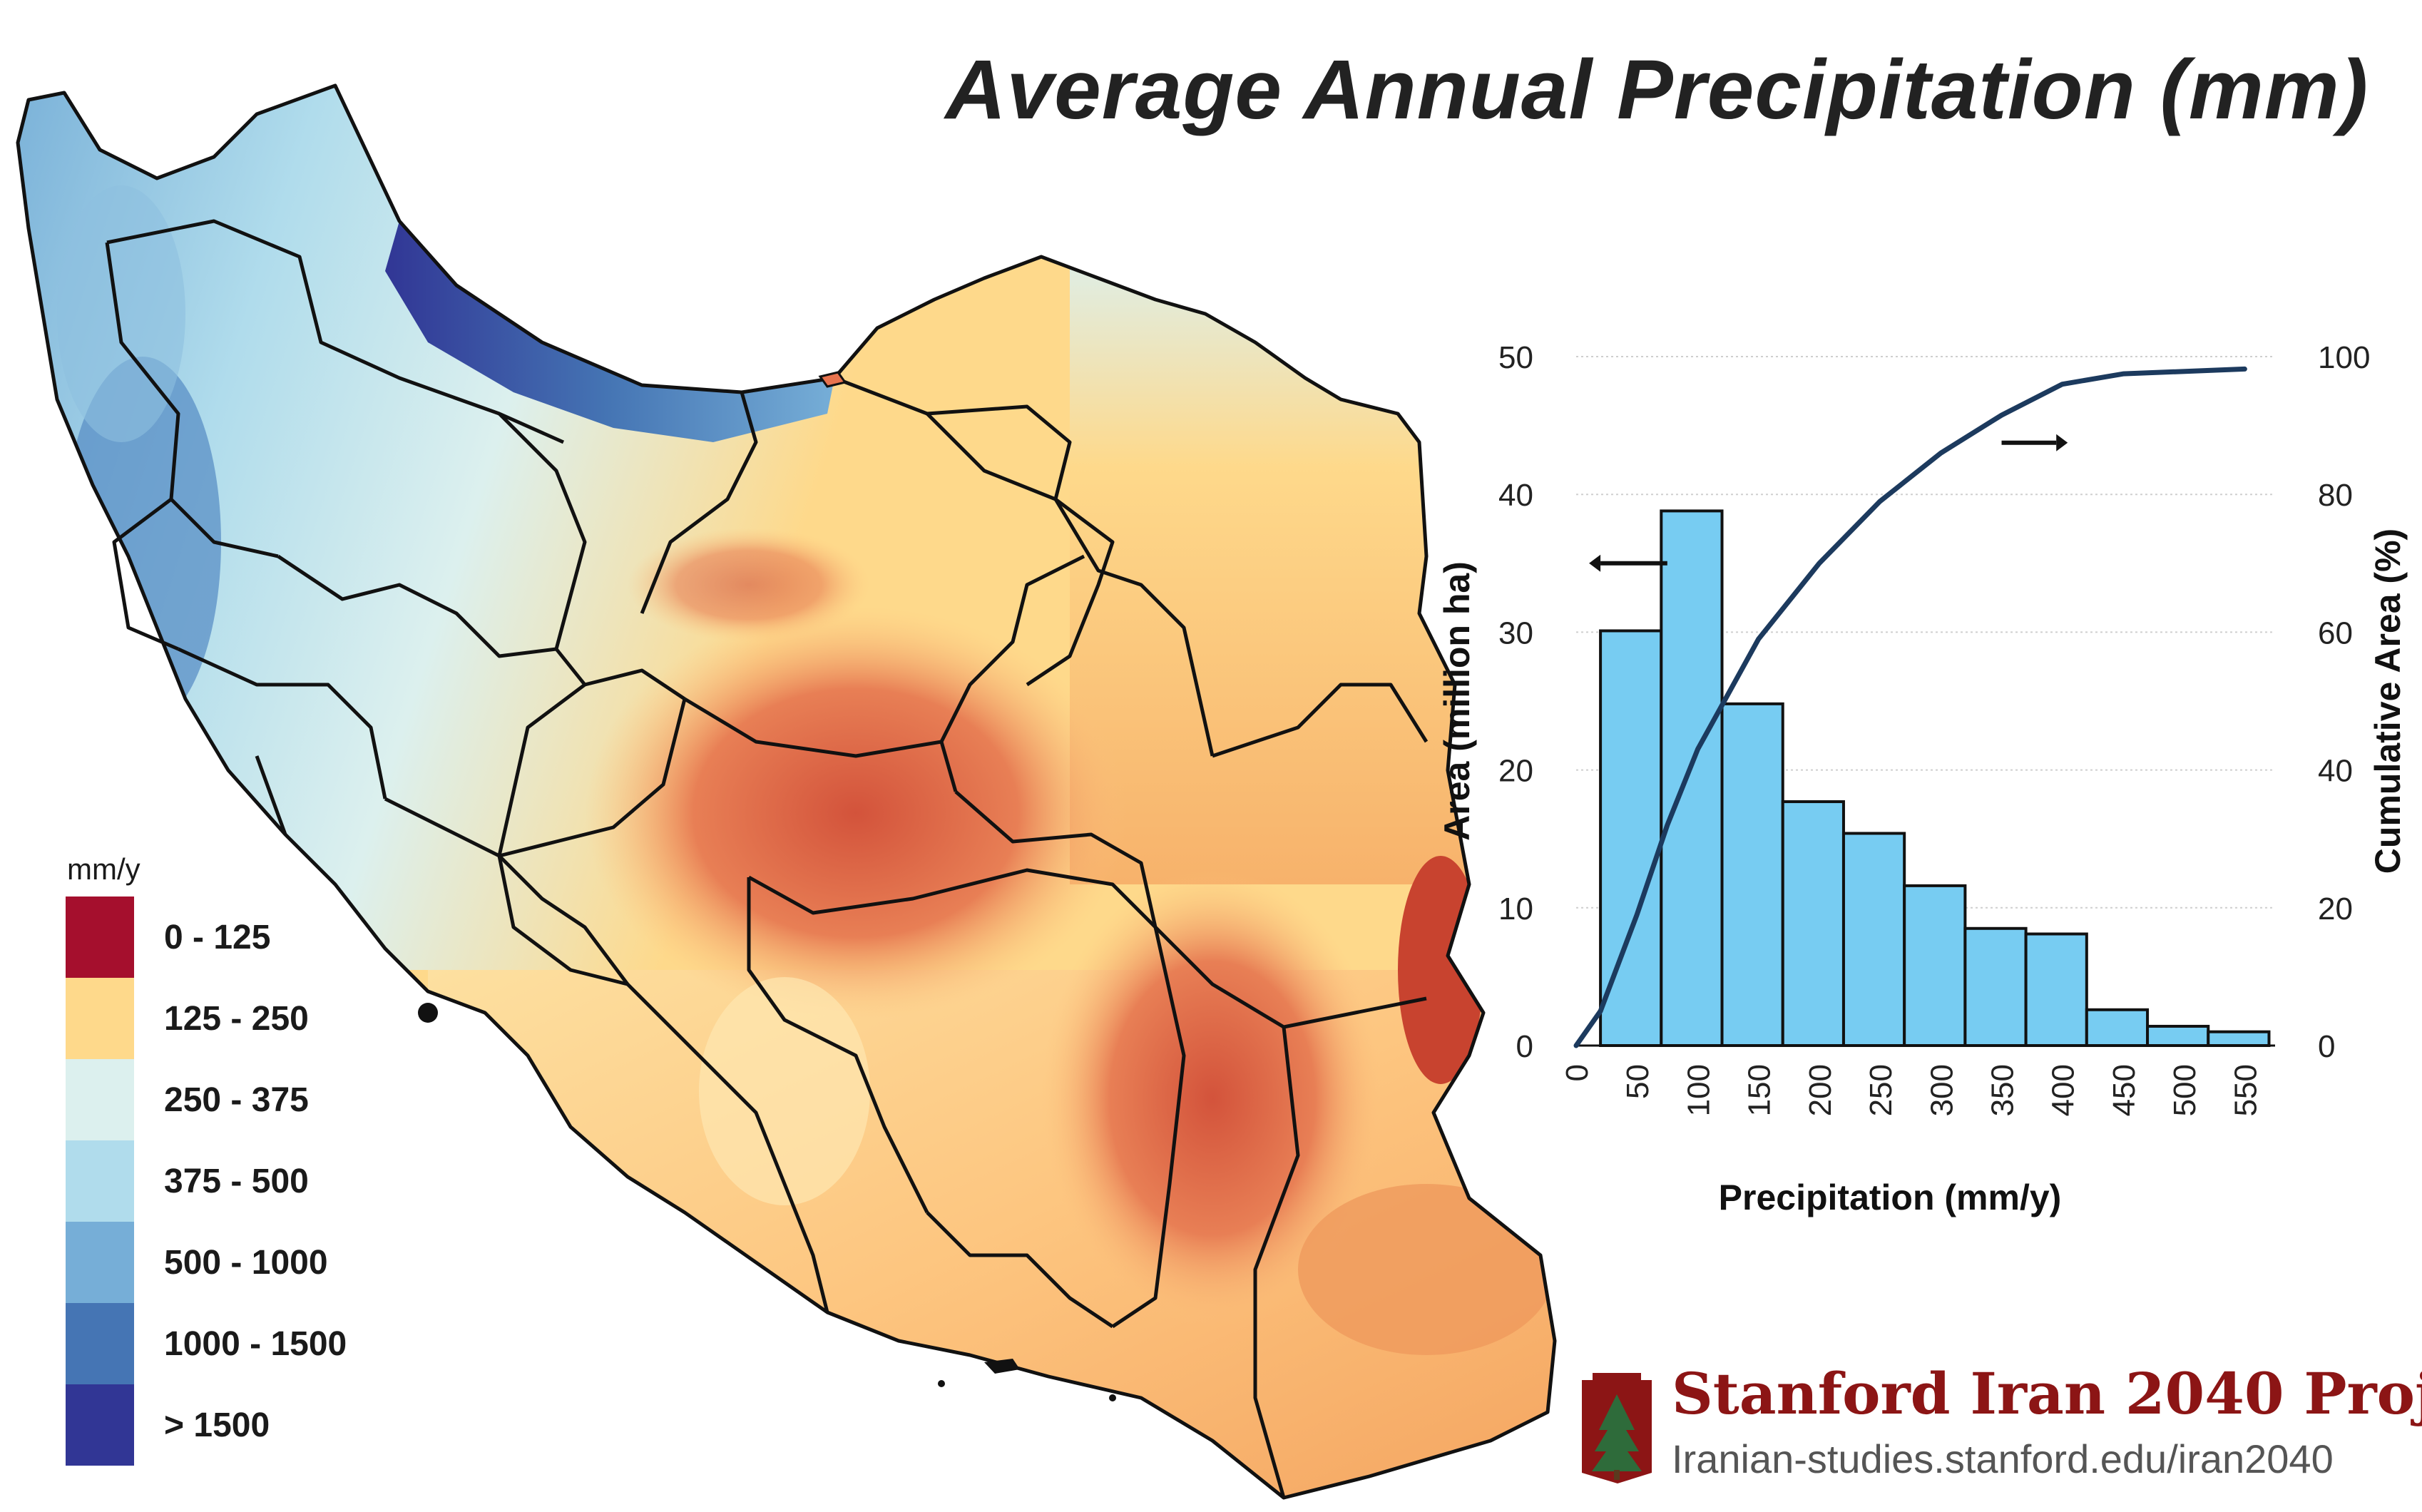 The height and width of the screenshot is (1512, 2422). What do you see at coordinates (236, 1100) in the screenshot?
I see `legend-label: 250 - 375` at bounding box center [236, 1100].